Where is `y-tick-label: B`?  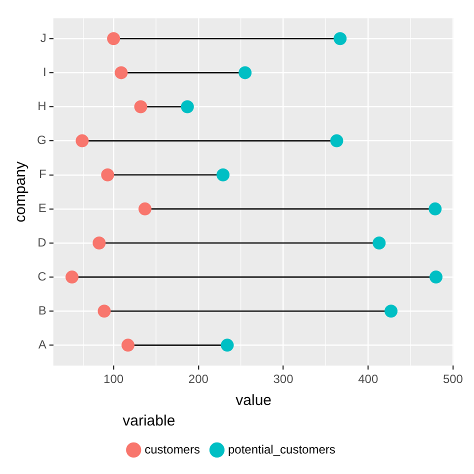
y-tick-label: B is located at coordinates (42, 310).